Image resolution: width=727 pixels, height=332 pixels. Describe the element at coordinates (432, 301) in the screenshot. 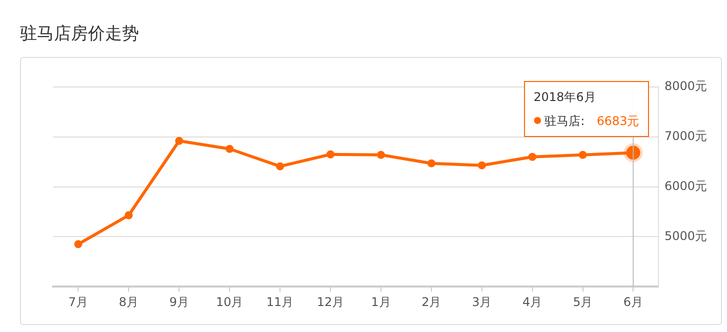

I see `x-tick-label: 2月` at that location.